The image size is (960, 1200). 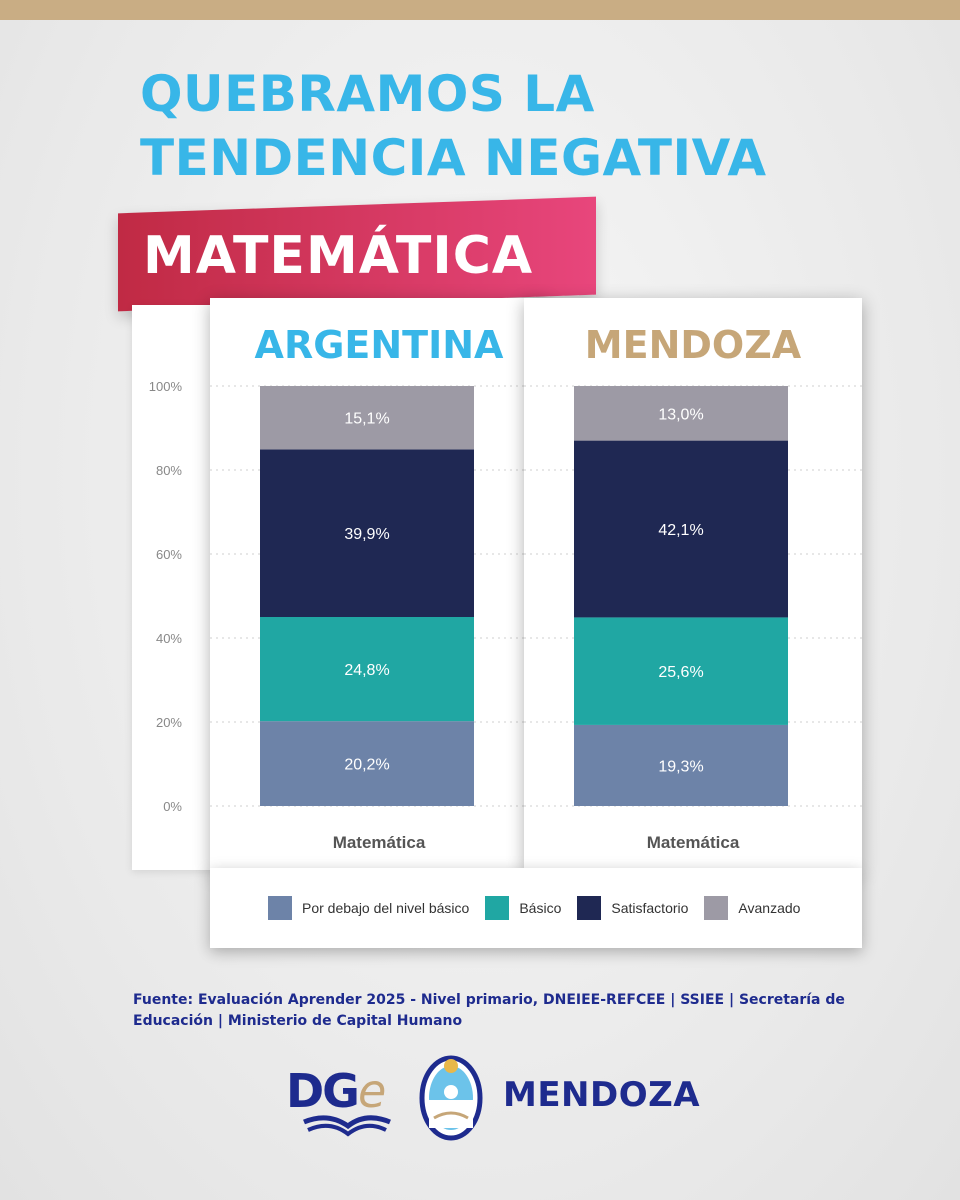 What do you see at coordinates (453, 158) in the screenshot?
I see `headline-line-2: TENDENCIA NEGATIVA` at bounding box center [453, 158].